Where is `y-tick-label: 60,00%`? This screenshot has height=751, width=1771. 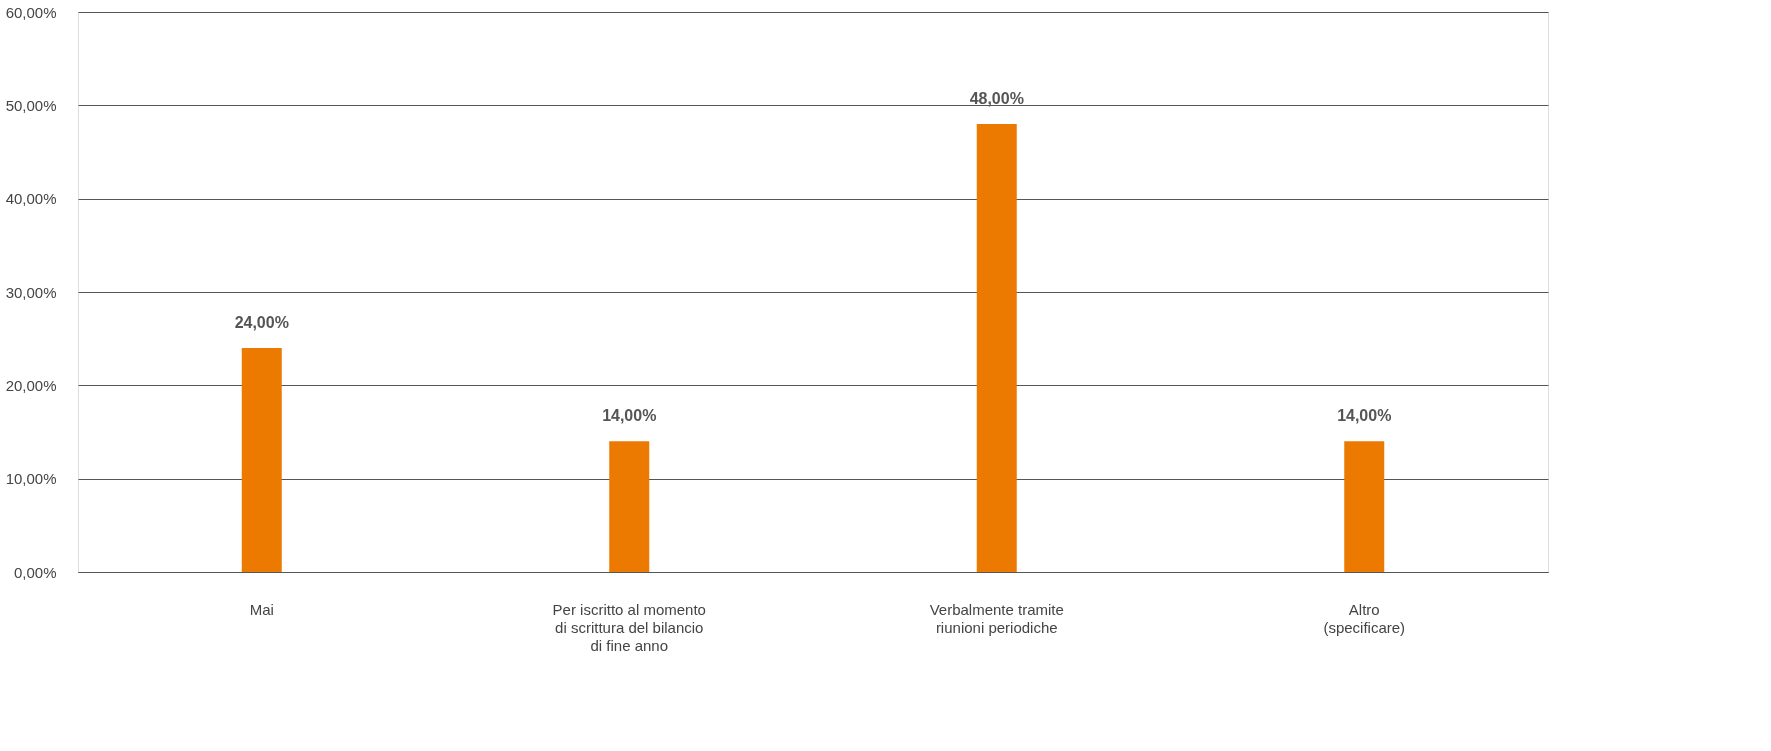 y-tick-label: 60,00% is located at coordinates (31, 12).